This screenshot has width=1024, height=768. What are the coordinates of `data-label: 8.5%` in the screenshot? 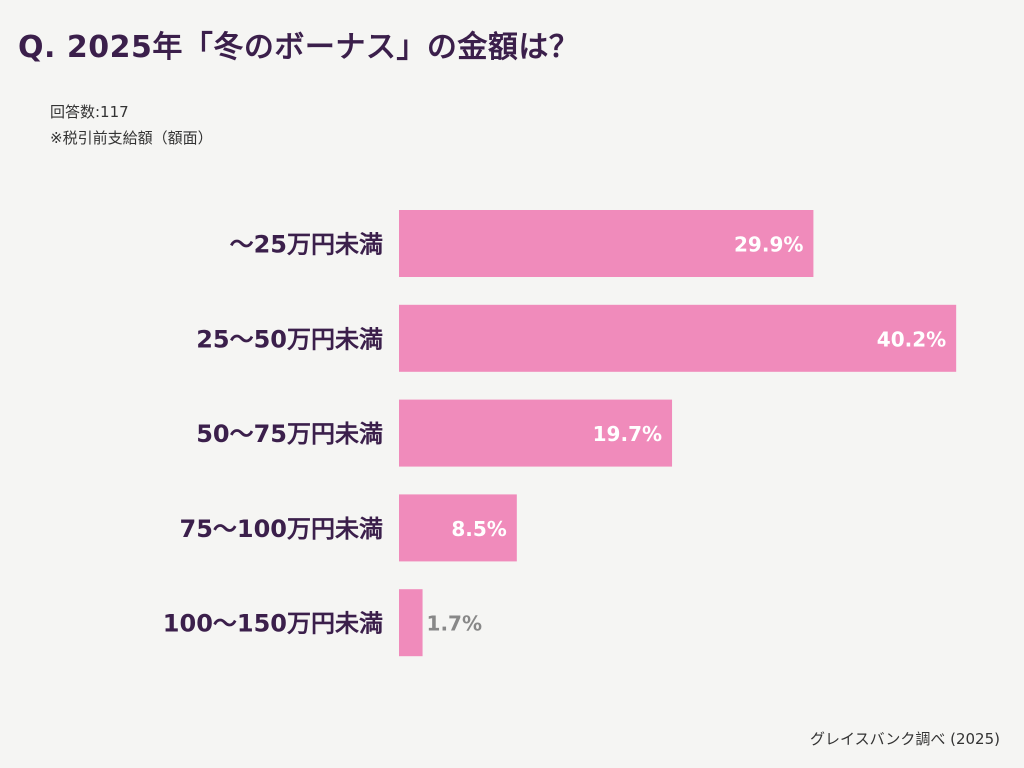 It's located at (478, 529).